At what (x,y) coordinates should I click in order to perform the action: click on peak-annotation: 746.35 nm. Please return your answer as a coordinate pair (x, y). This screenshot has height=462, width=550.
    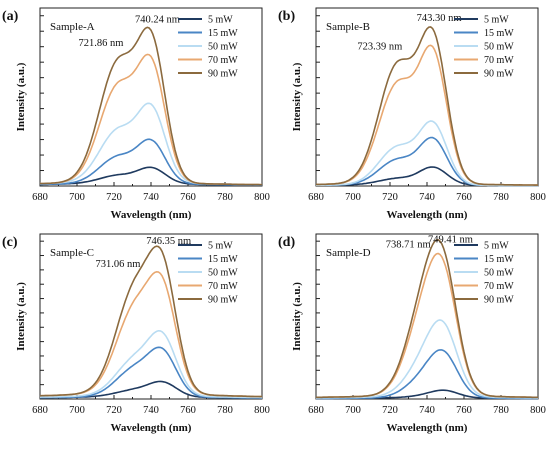
    Looking at the image, I should click on (168, 241).